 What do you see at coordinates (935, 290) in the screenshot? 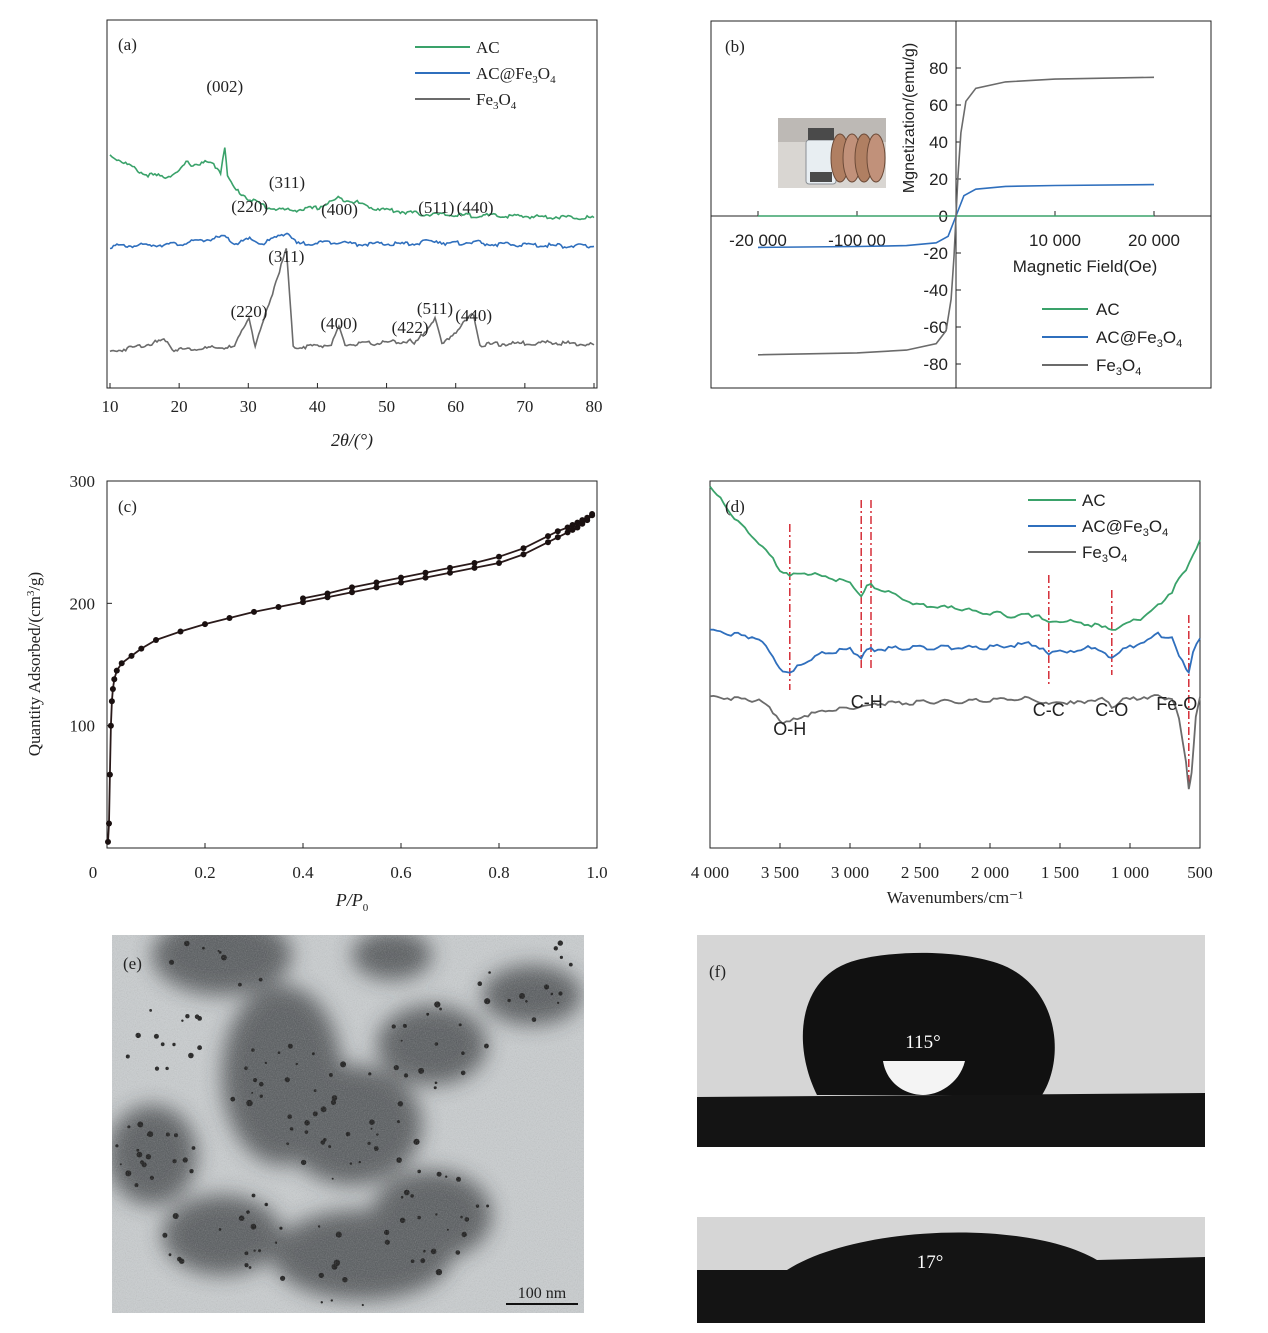
I see `y-tick-label: -40` at bounding box center [935, 290].